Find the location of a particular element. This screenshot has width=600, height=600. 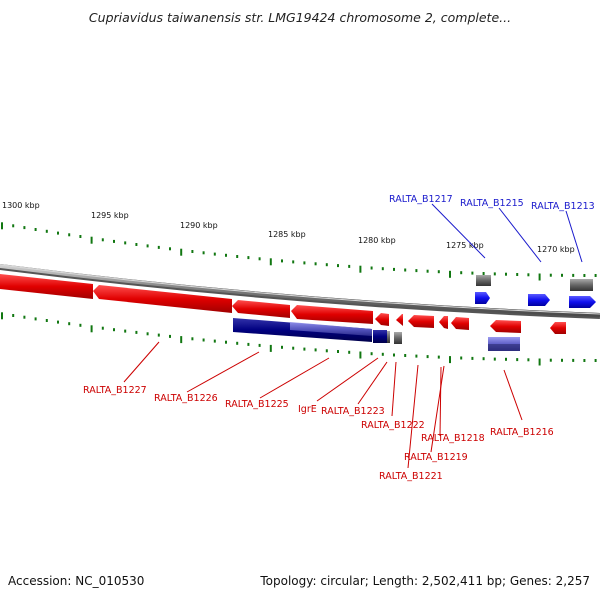

bottom-leader-lines is located at coordinates (323, 405).